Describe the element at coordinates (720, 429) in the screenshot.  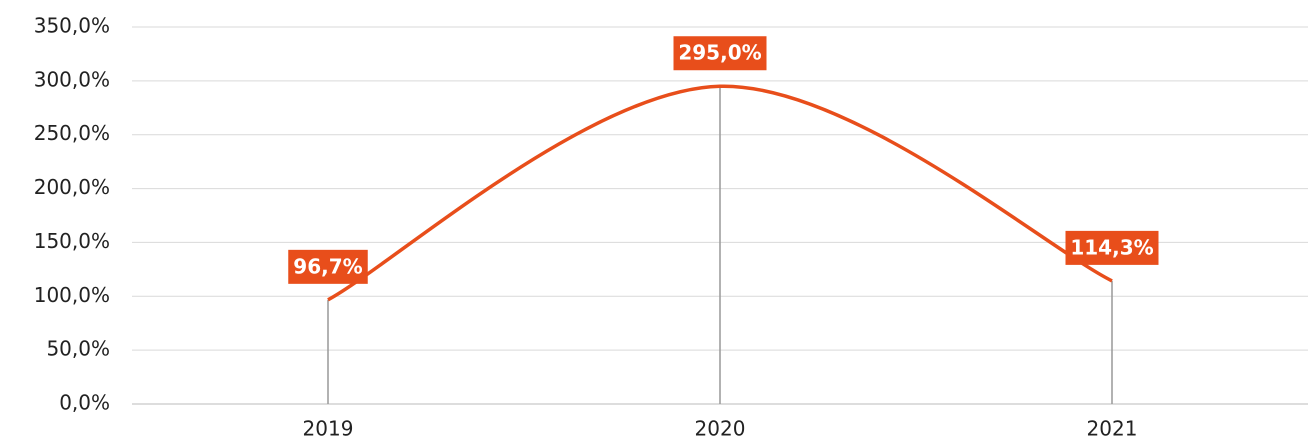
I see `x-tick-label: 2020` at that location.